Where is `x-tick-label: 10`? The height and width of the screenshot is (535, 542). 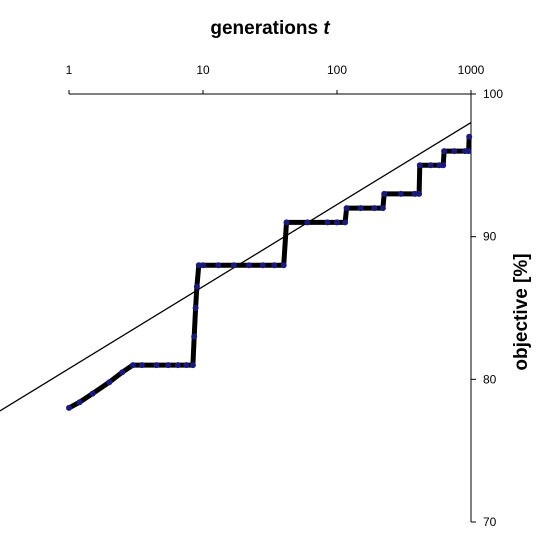 x-tick-label: 10 is located at coordinates (203, 70).